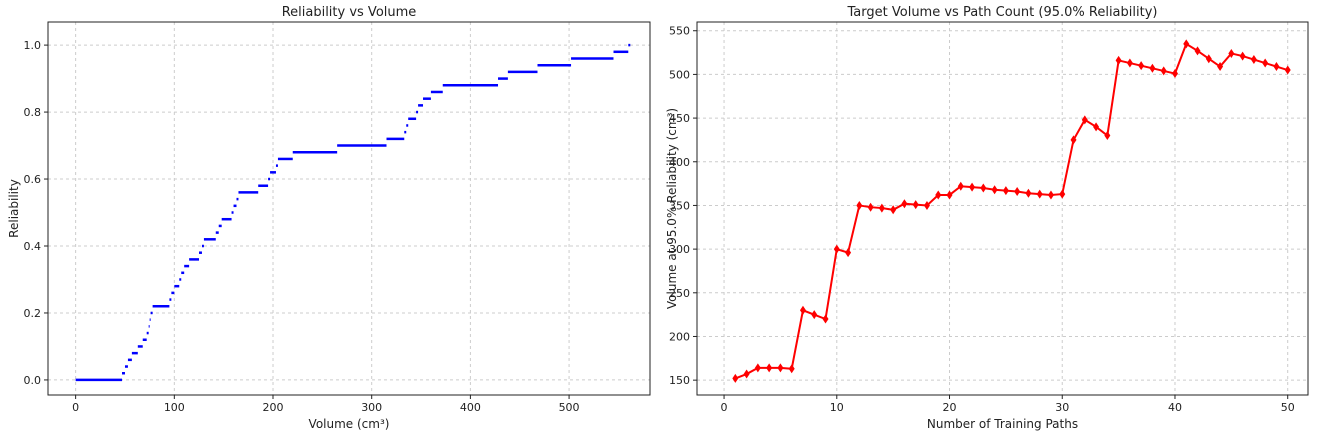 This screenshot has width=1325, height=444. I want to click on y-tick-label: 1.0, so click(33, 45).